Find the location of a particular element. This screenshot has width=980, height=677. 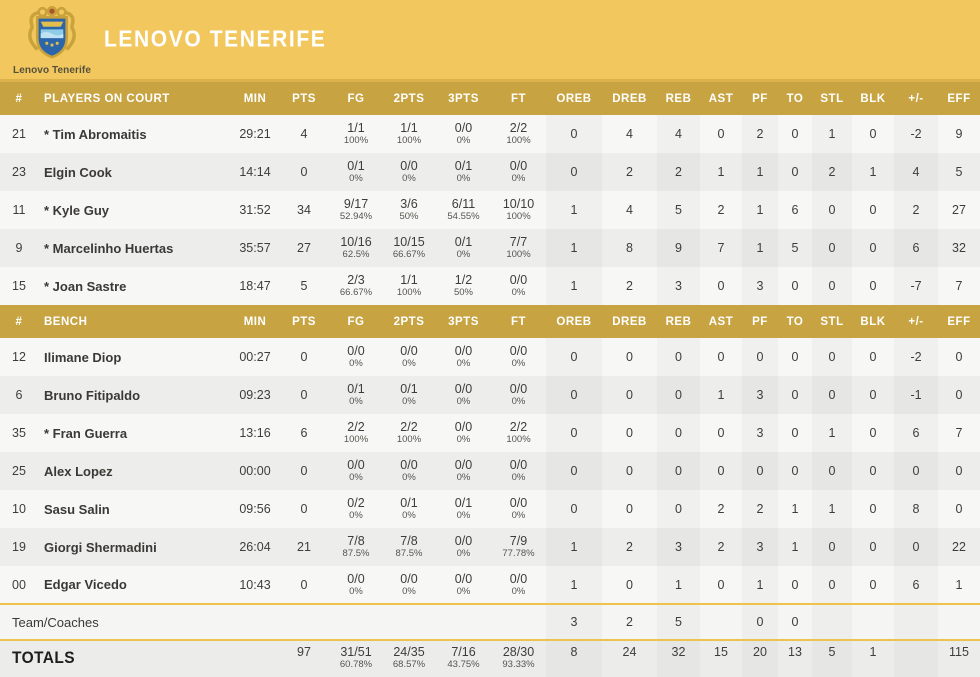

stat-cell-pts: 0 is located at coordinates (304, 172).